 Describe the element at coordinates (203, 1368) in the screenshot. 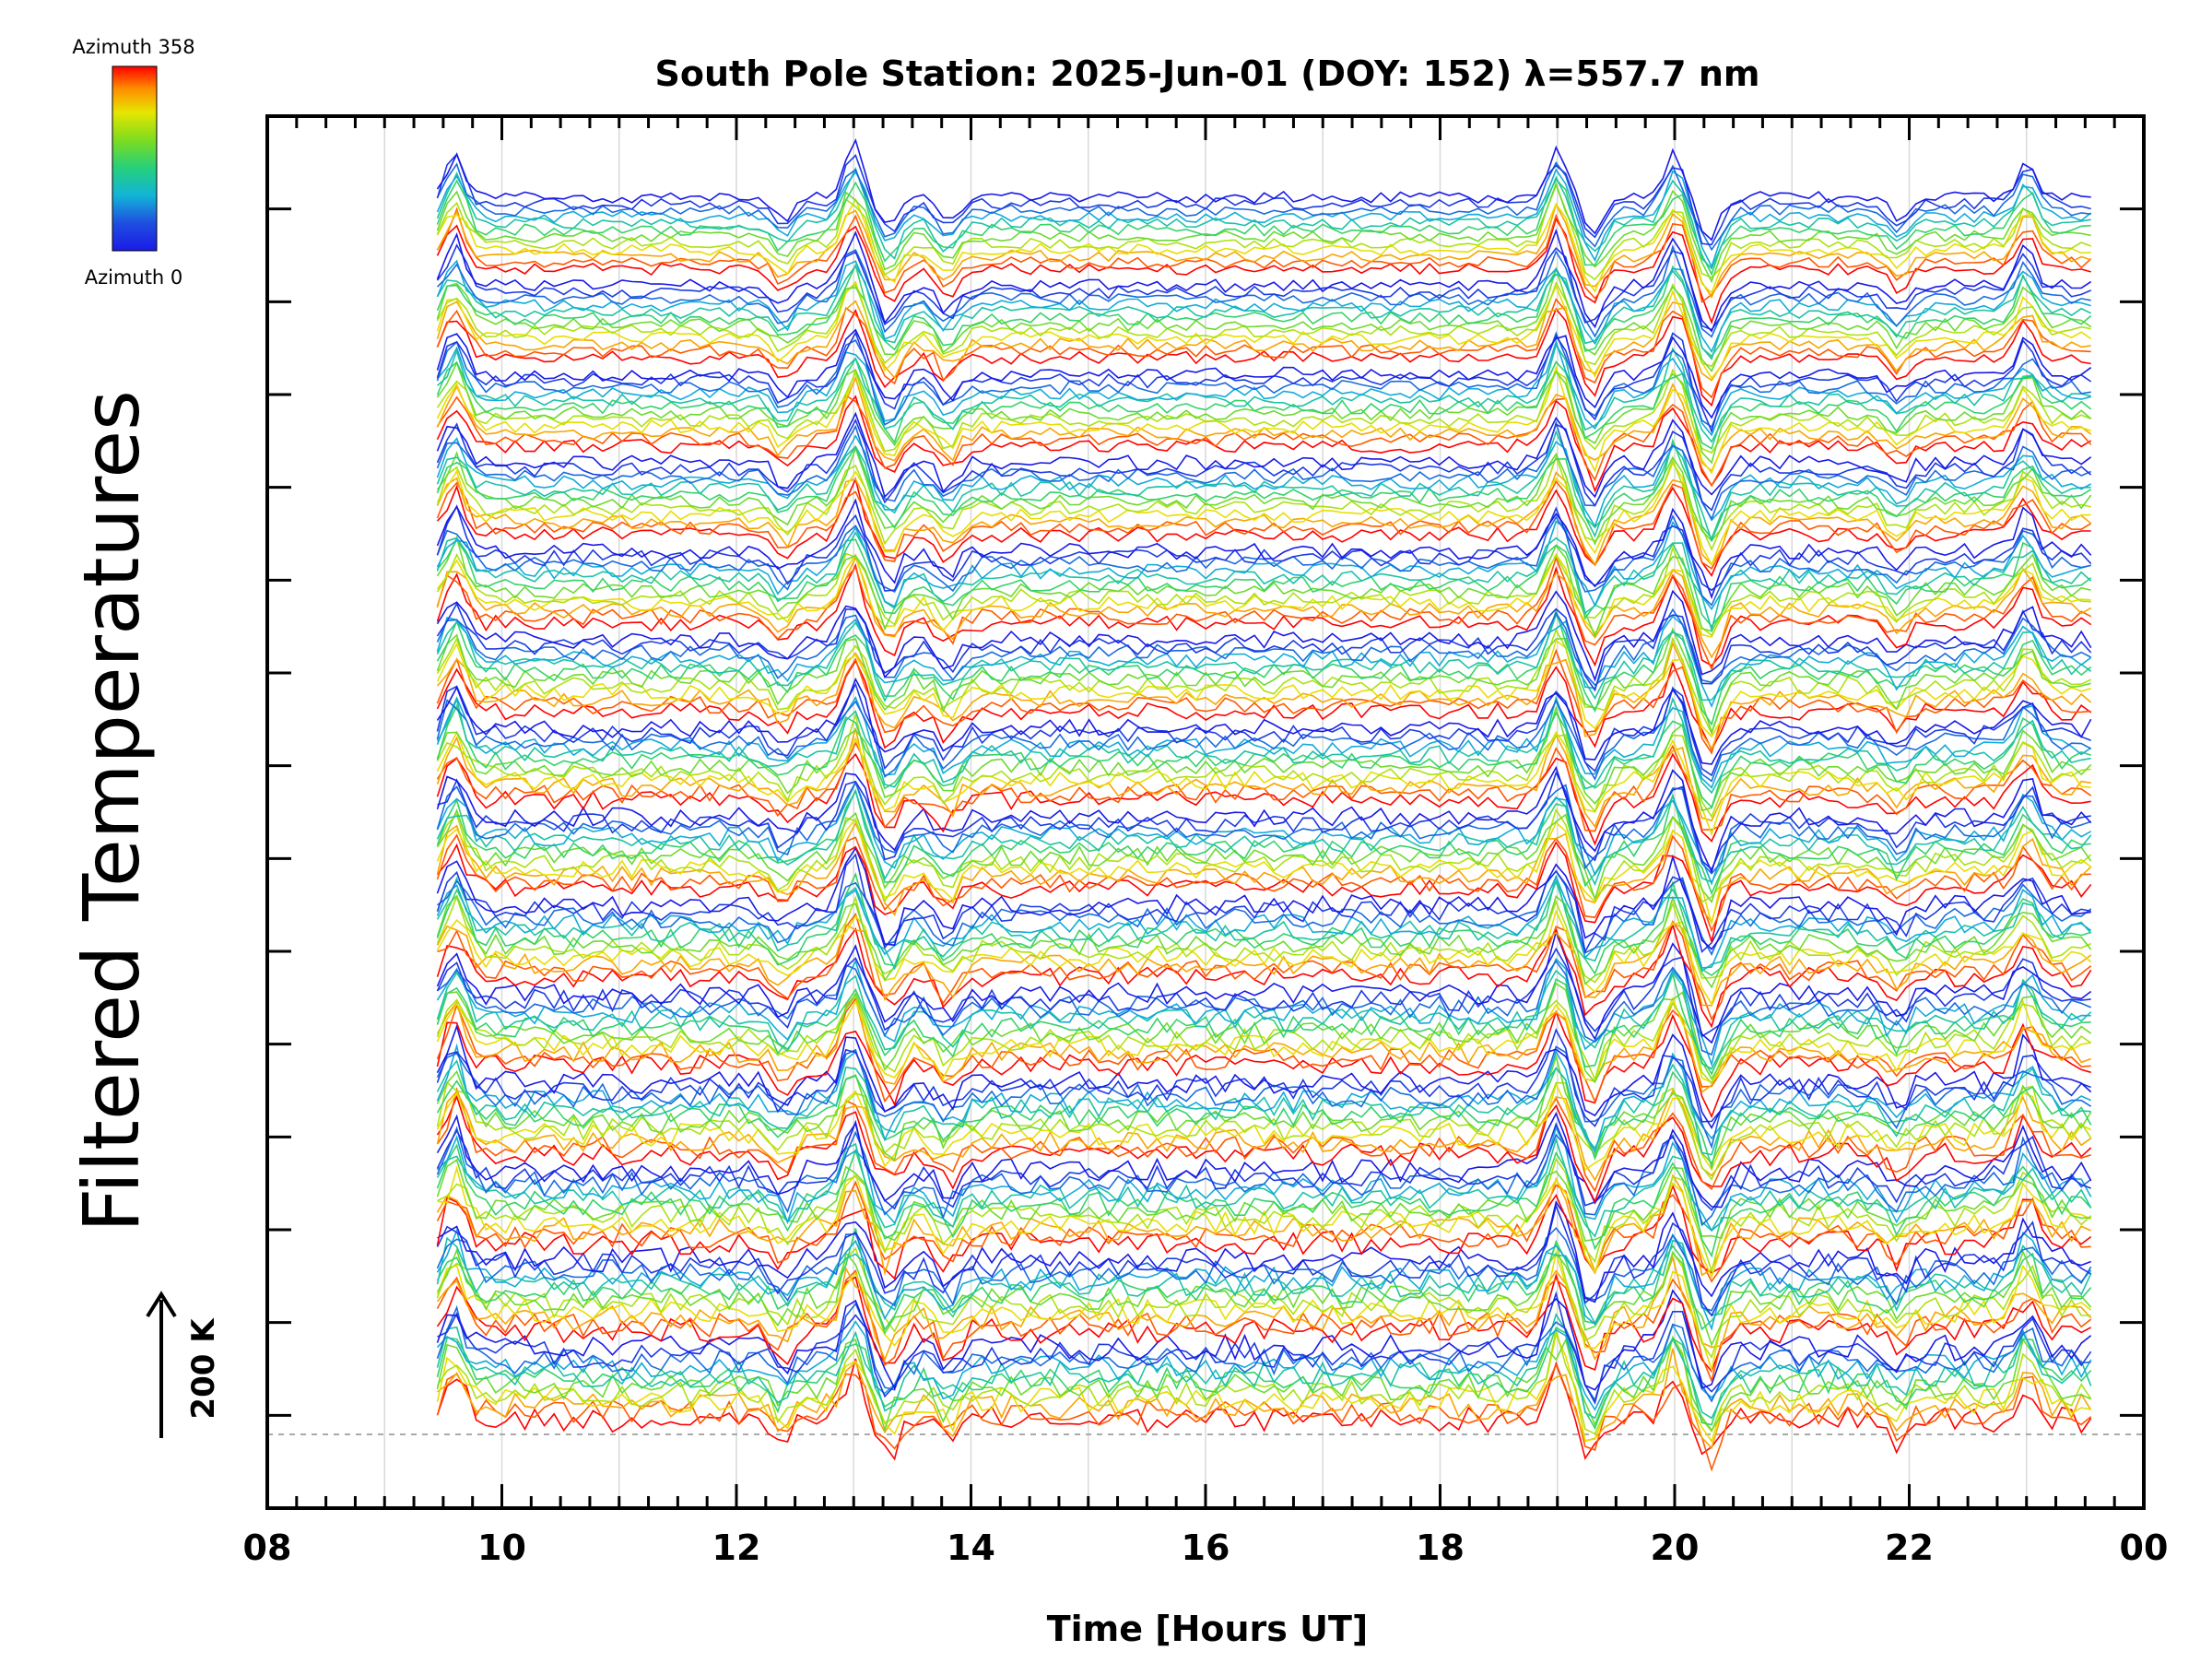

I see `scale-bar-label: 200 K` at that location.